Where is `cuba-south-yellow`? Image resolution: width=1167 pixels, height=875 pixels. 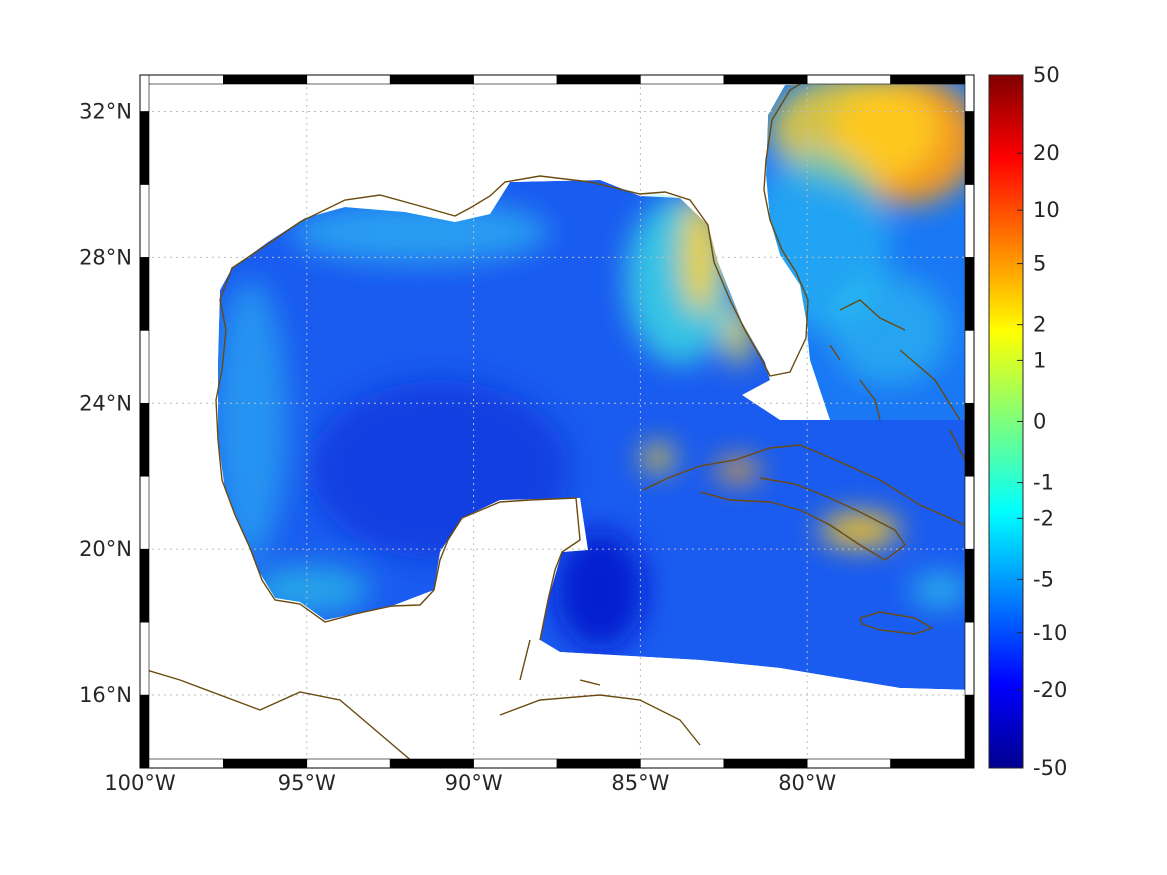 cuba-south-yellow is located at coordinates (860, 530).